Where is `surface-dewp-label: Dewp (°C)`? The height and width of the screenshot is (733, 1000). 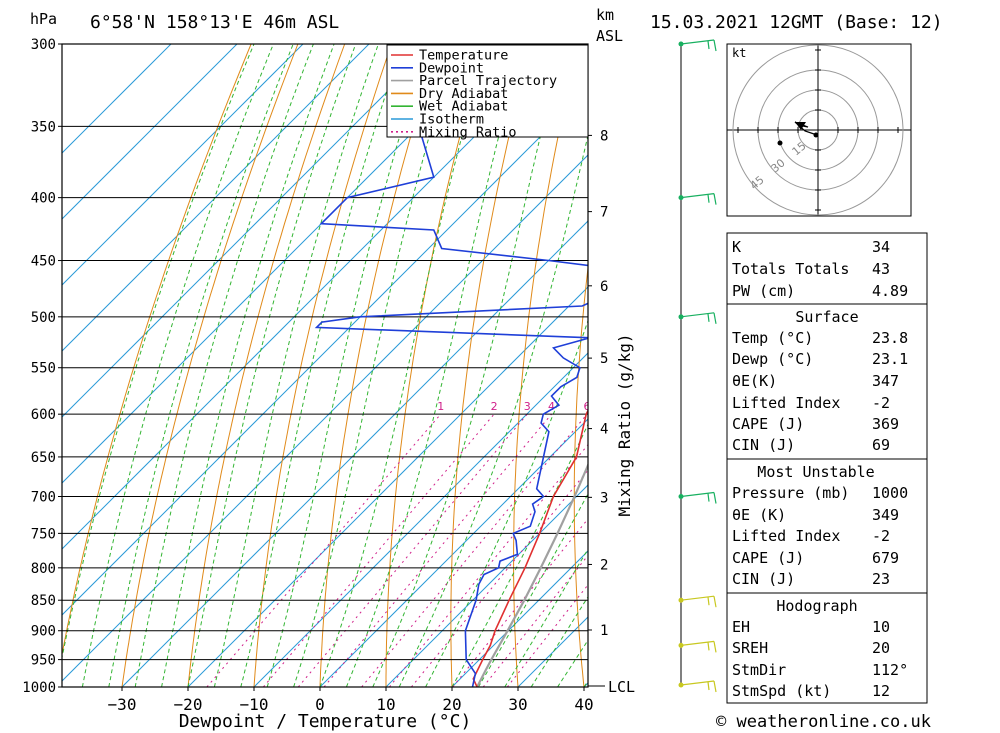 surface-dewp-label: Dewp (°C) is located at coordinates (772, 359).